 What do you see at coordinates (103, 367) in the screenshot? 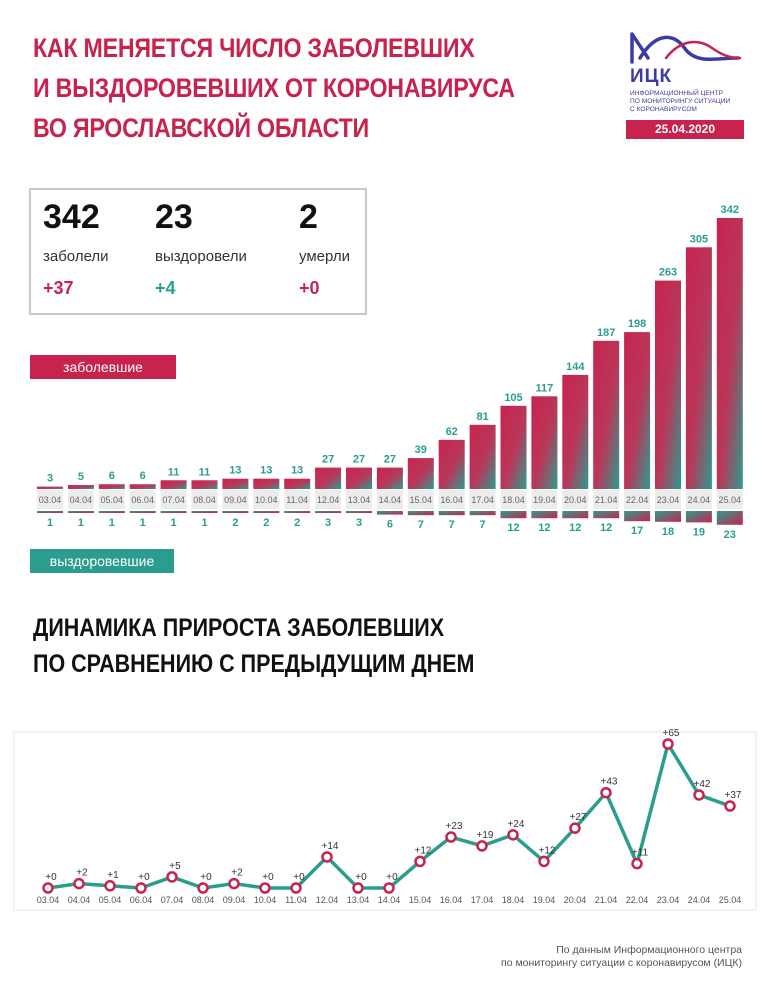
I see `legend-infected: заболевшие` at bounding box center [103, 367].